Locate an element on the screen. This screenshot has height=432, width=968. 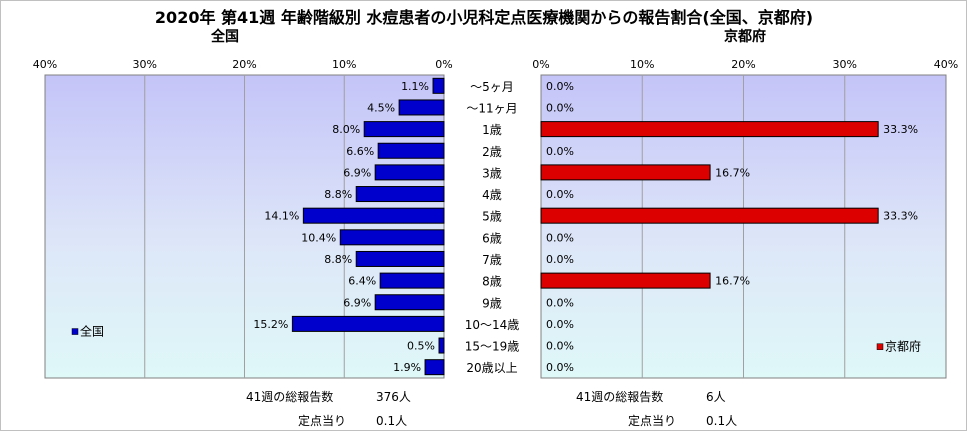
national-value-label: 10.4% is located at coordinates (318, 237).